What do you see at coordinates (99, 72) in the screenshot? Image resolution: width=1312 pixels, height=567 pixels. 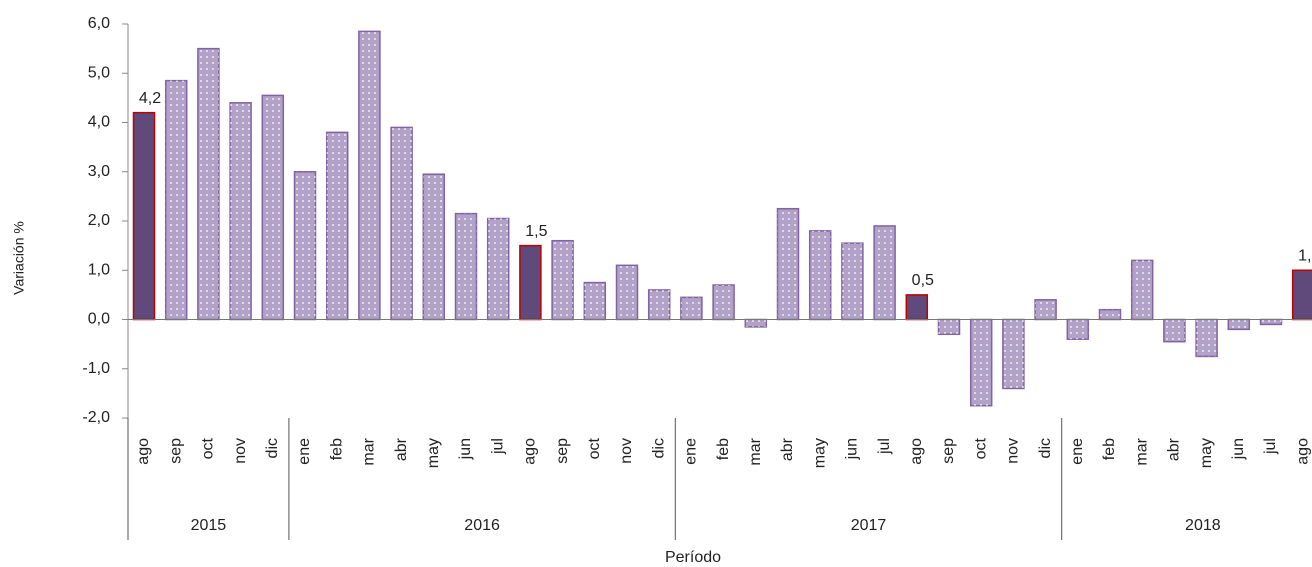 I see `y-tick-label: 5,0` at bounding box center [99, 72].